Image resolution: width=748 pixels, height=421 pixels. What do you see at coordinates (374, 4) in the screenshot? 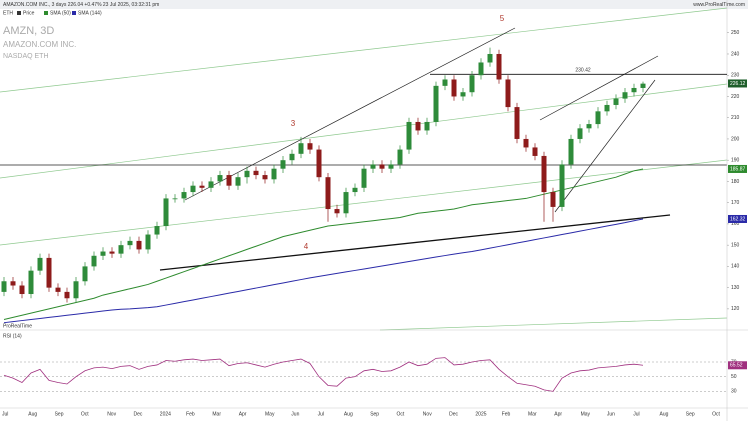
I see `header-bar` at bounding box center [374, 4].